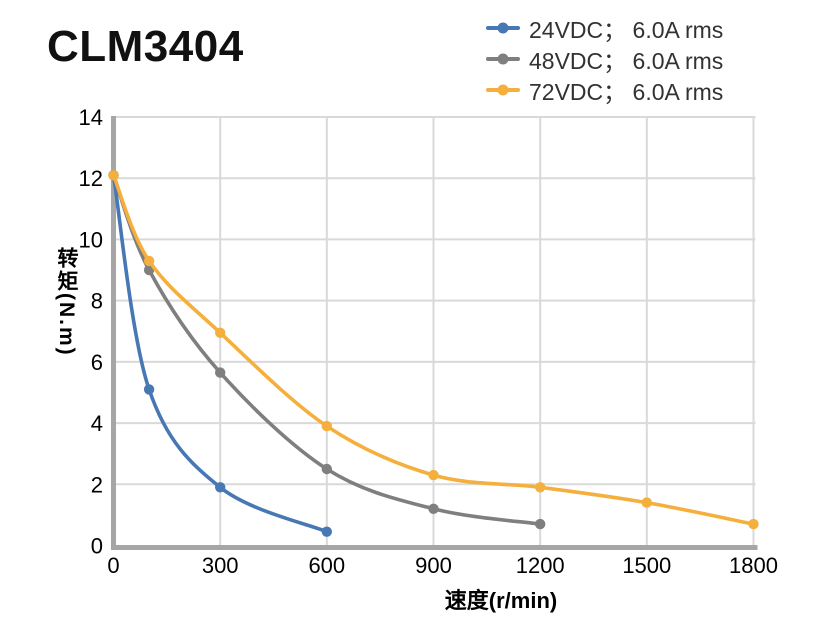  What do you see at coordinates (66, 302) in the screenshot?
I see `y-axis-title: 转矩(N.m)` at bounding box center [66, 302].